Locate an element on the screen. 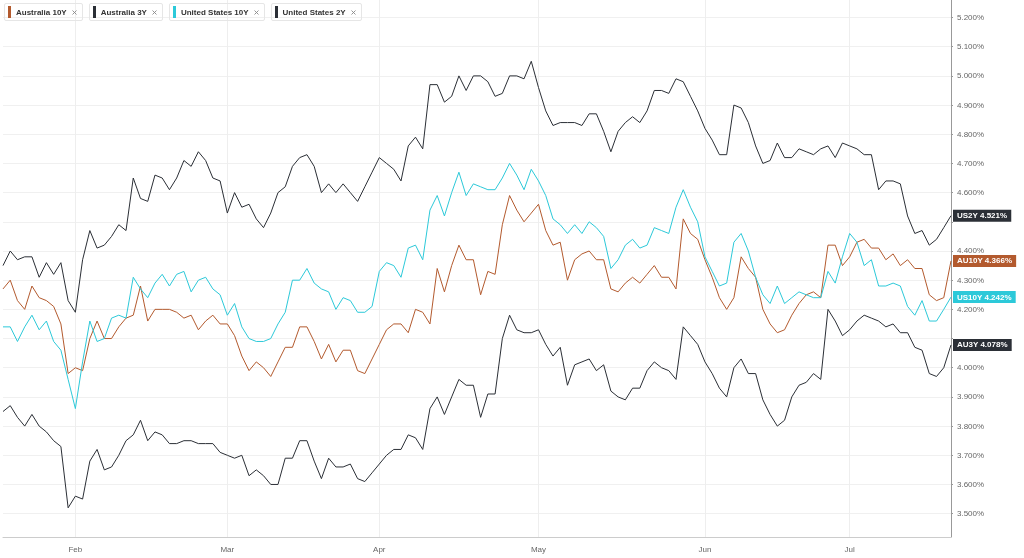  y-tick-label: 4.400% is located at coordinates (971, 251).